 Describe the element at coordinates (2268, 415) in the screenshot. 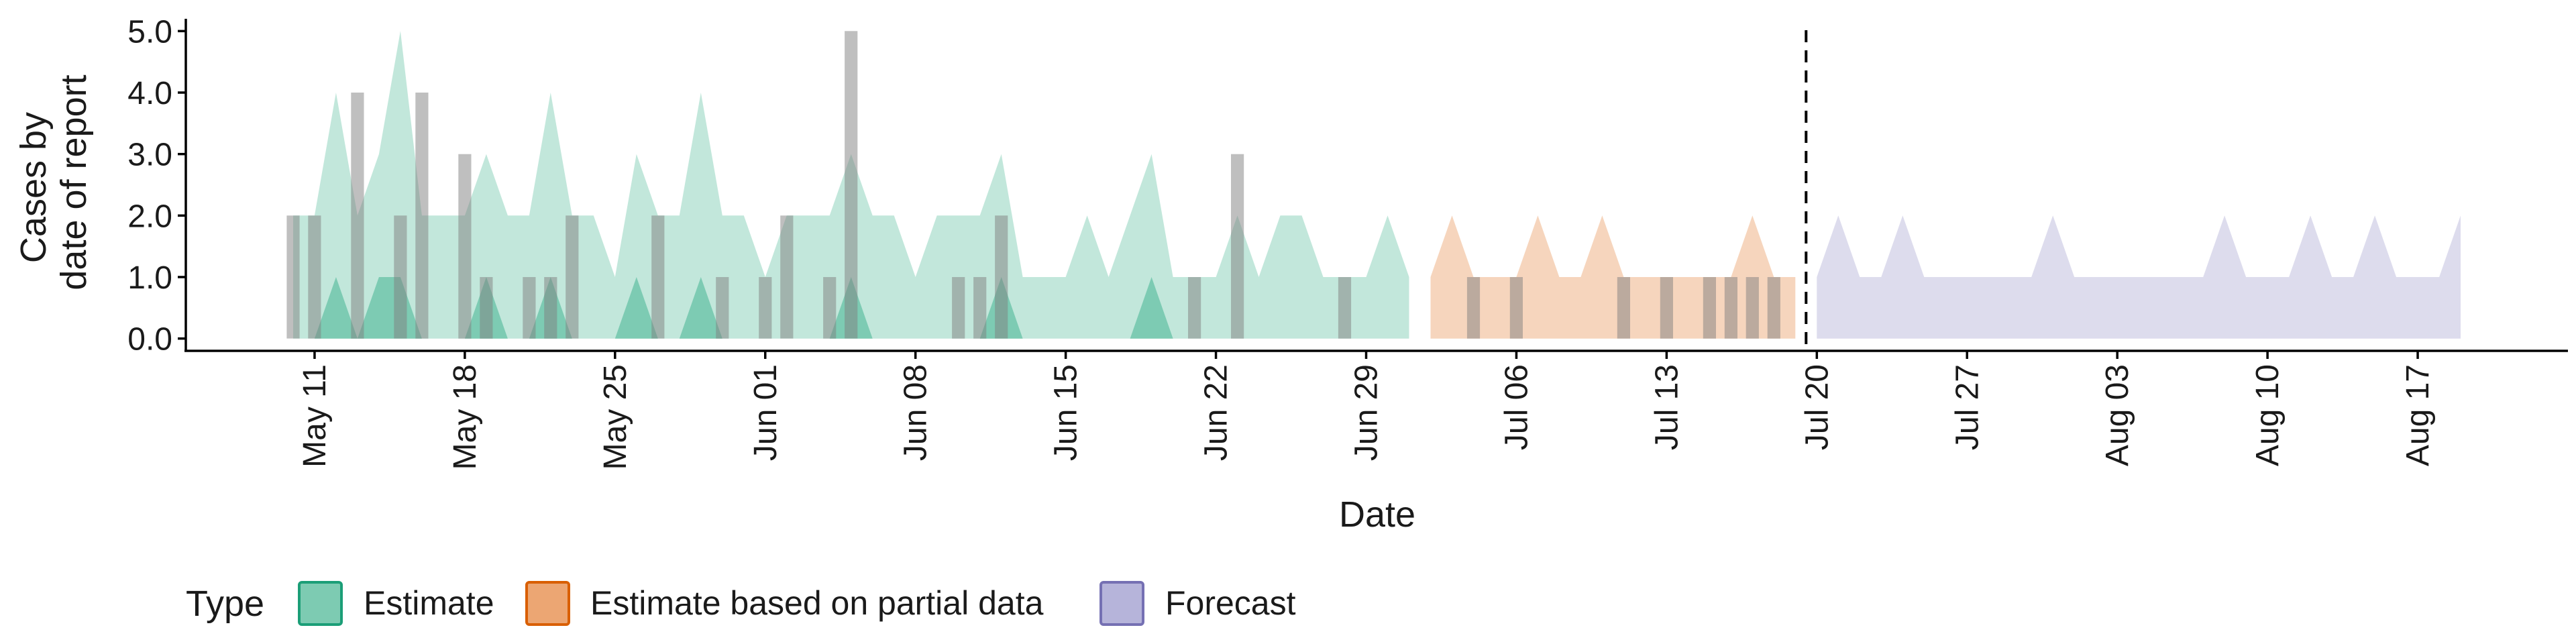

I see `x-tick-label: Aug 10` at that location.